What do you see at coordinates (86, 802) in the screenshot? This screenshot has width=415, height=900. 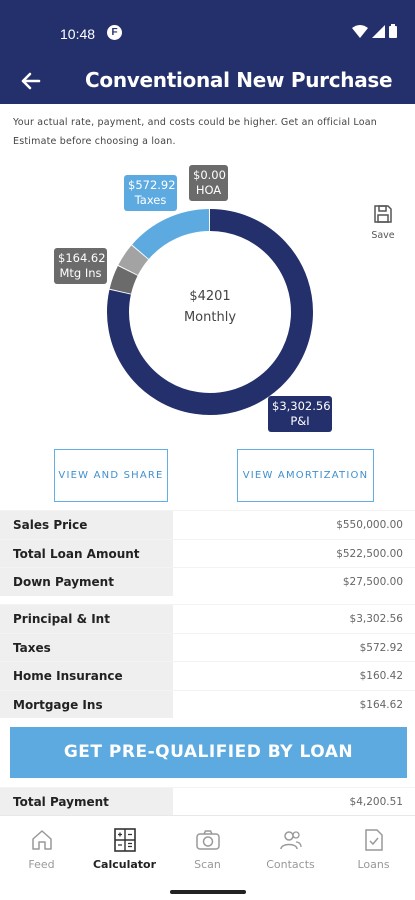 I see `row-label: Total Payment` at bounding box center [86, 802].